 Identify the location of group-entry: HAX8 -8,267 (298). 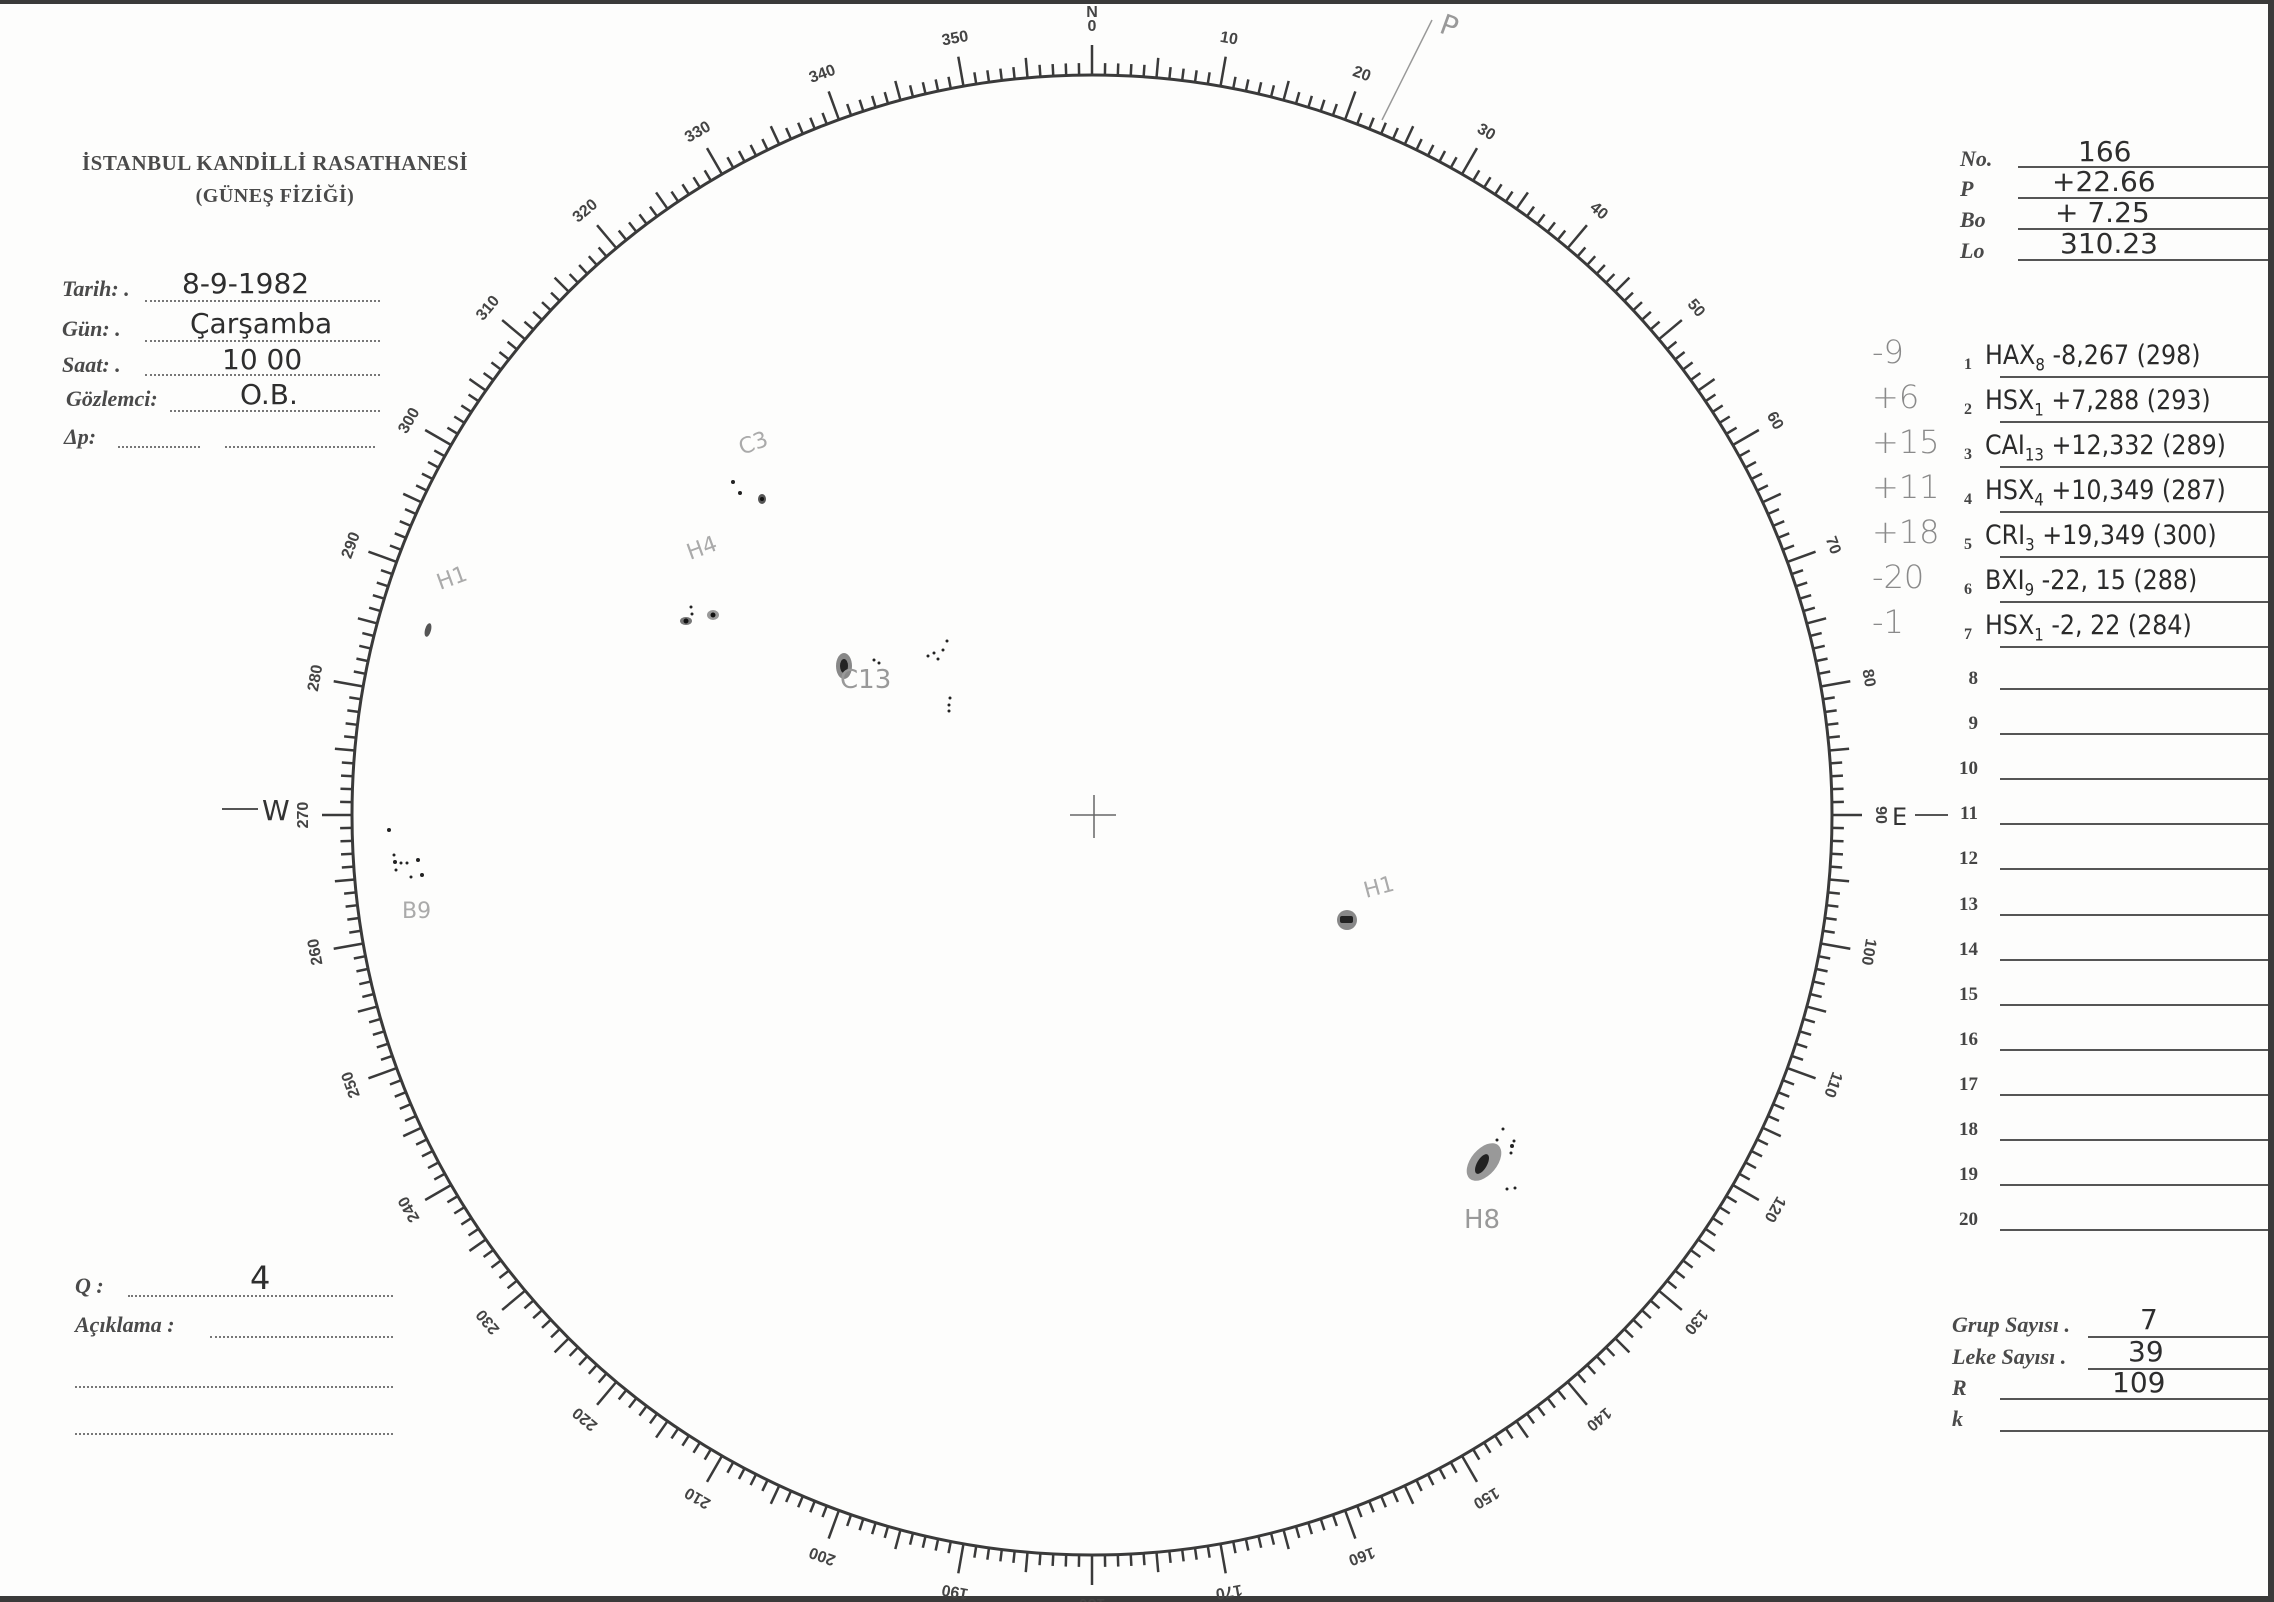
(2093, 357).